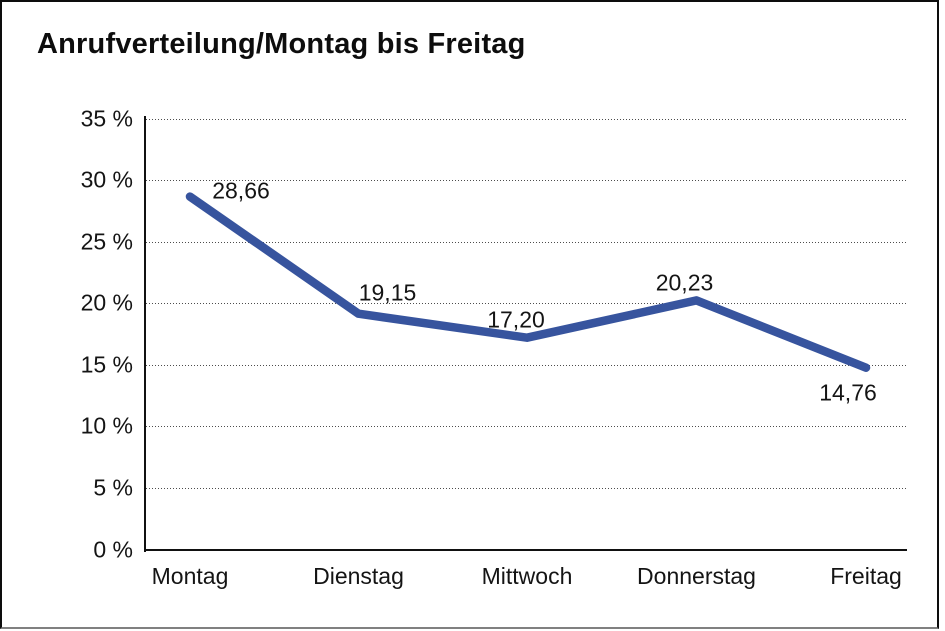 Image resolution: width=945 pixels, height=631 pixels. Describe the element at coordinates (866, 576) in the screenshot. I see `x-category-label: Freitag` at that location.